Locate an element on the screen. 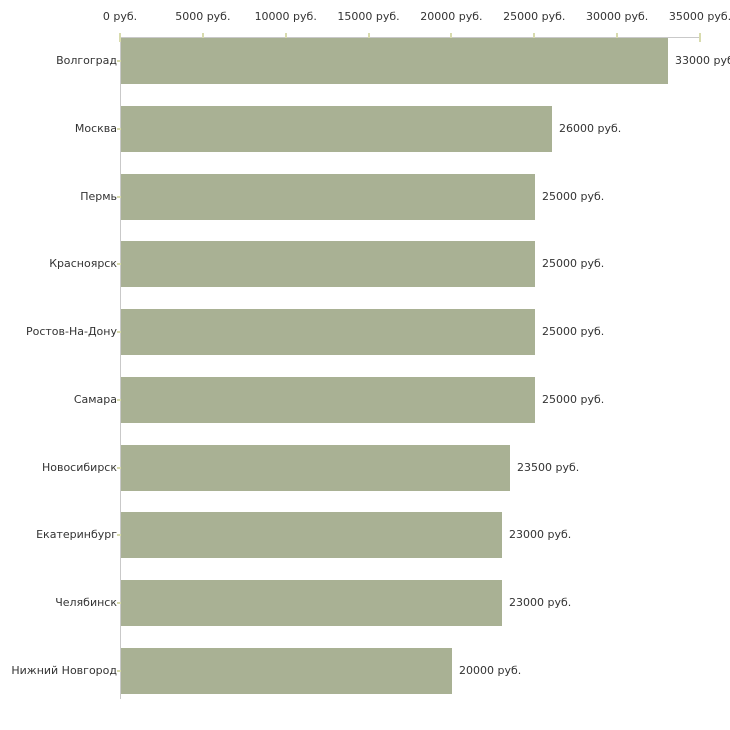  x-axis-tick-label: 15000 руб. is located at coordinates (368, 16).